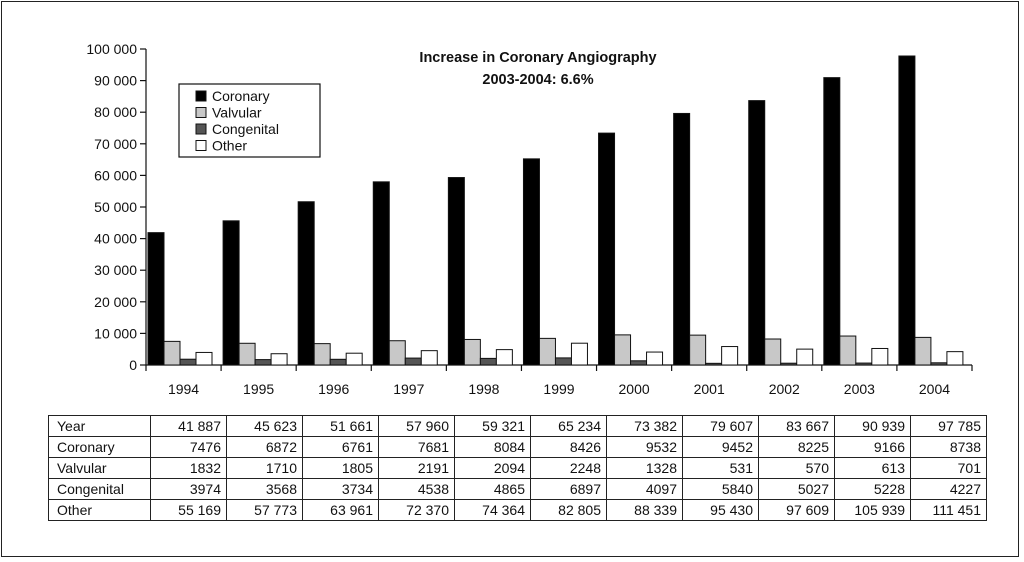 The height and width of the screenshot is (562, 1024). I want to click on x-tick-label: 2000, so click(634, 389).